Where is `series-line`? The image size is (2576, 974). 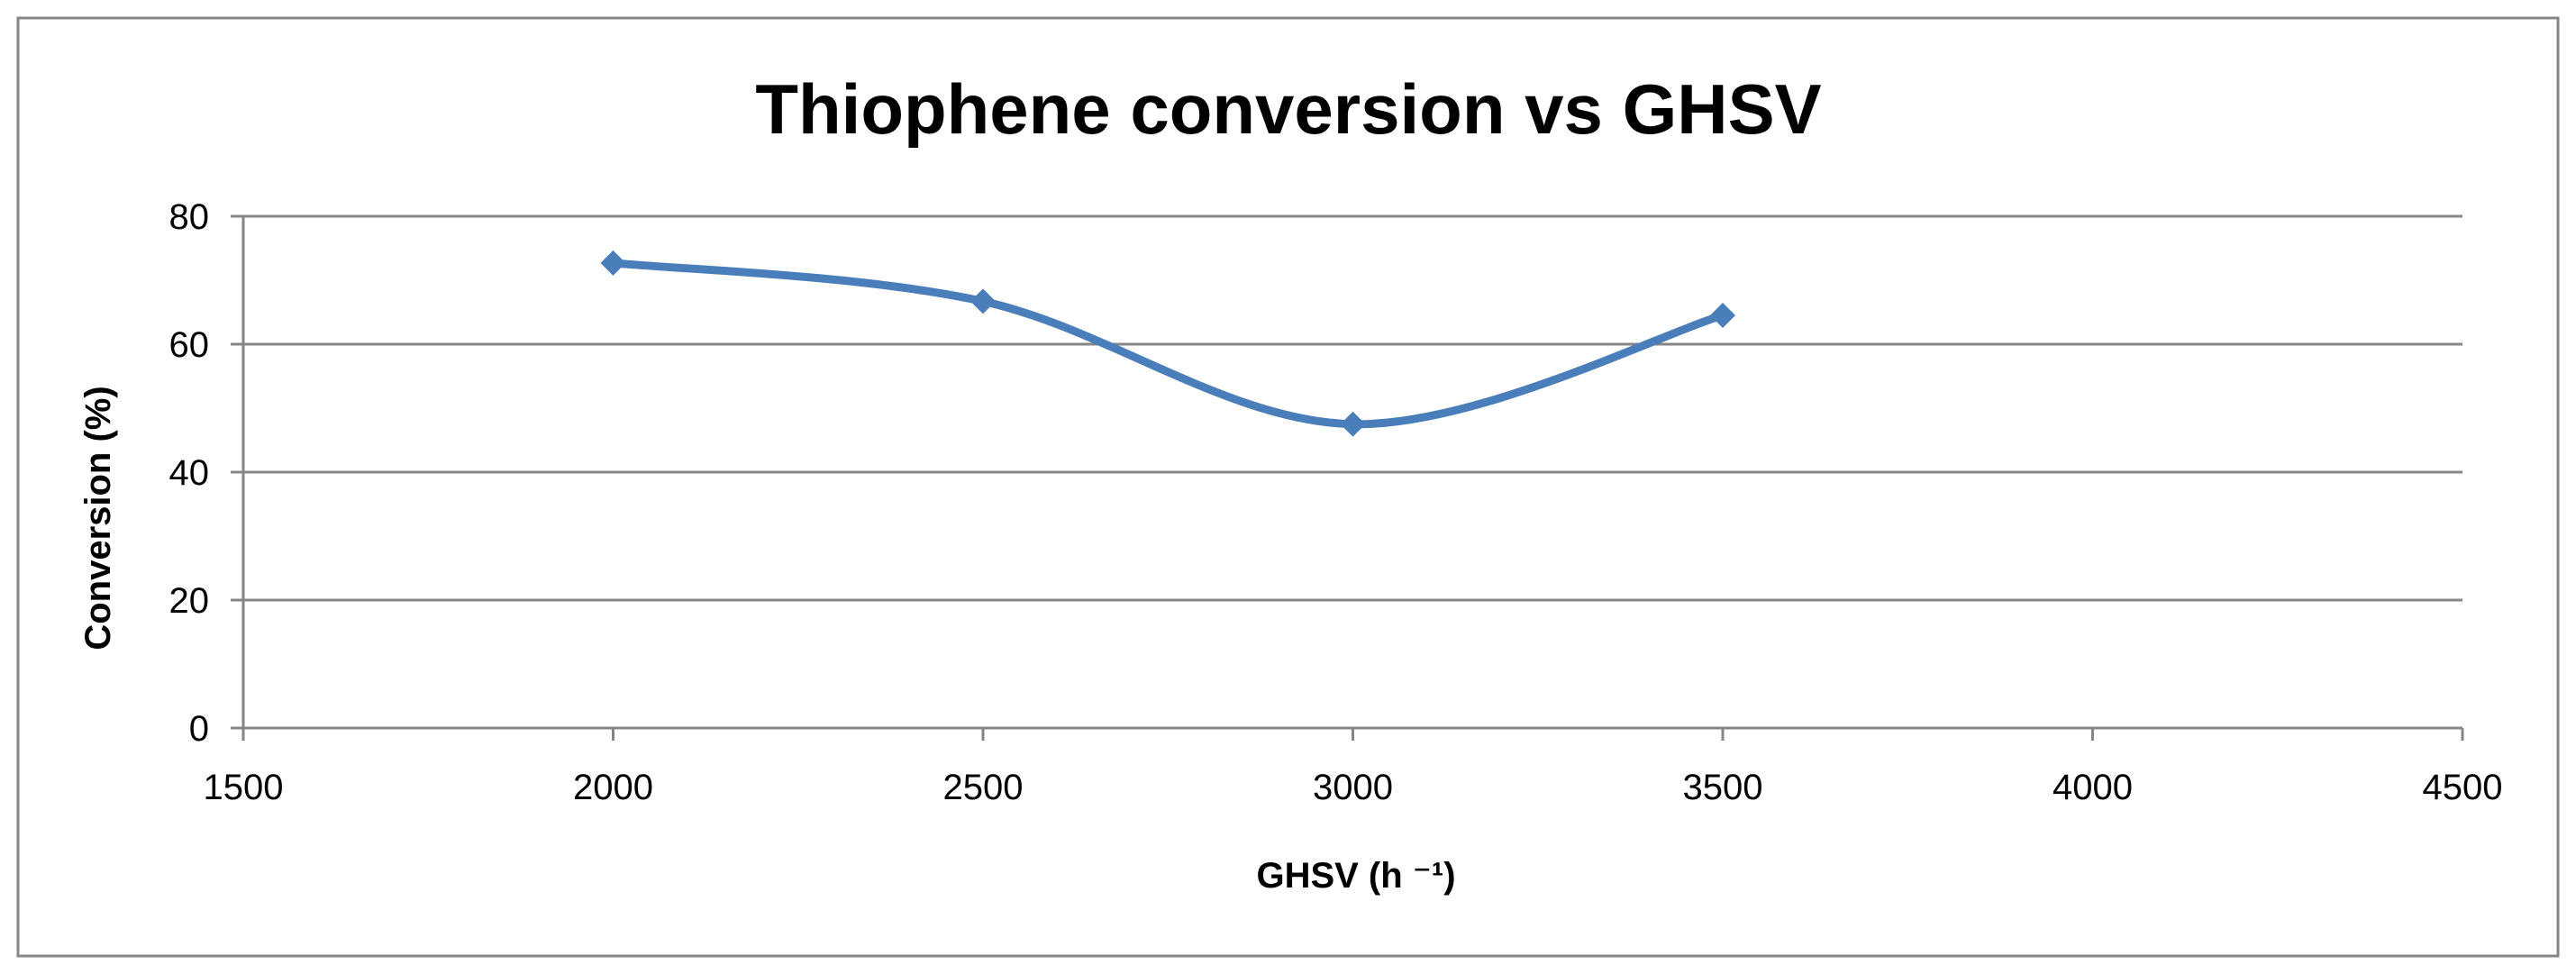
series-line is located at coordinates (1168, 344).